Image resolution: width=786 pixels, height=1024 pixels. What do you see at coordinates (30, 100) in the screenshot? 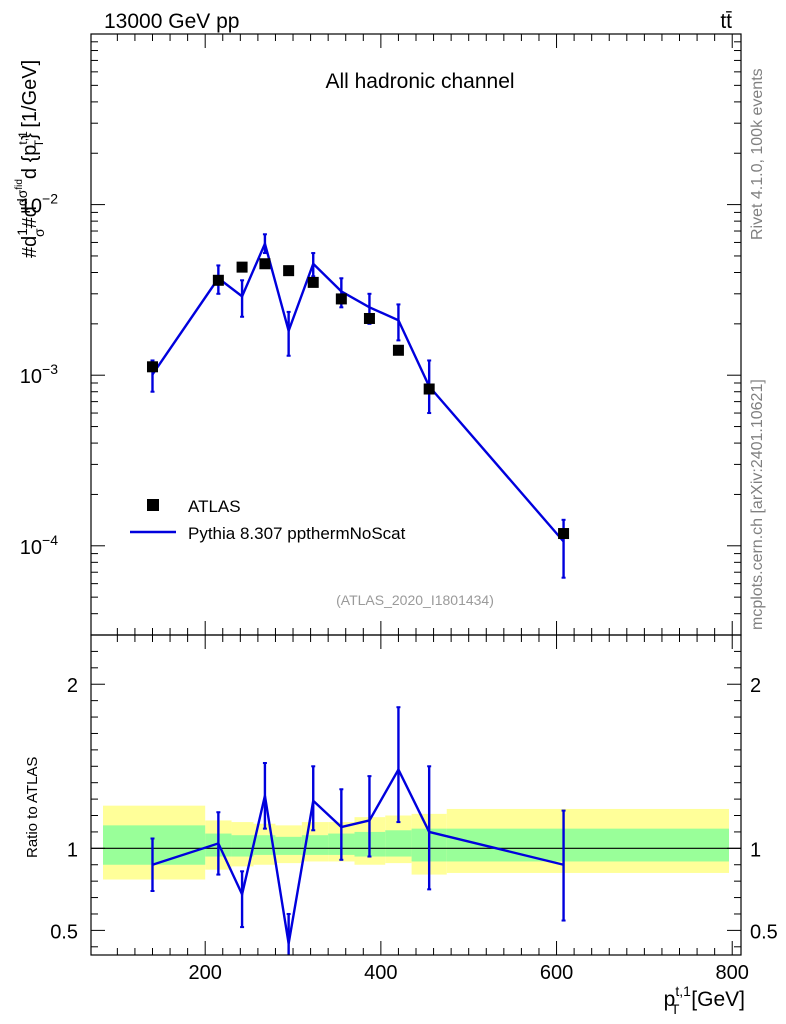
I see `ylabel-part-unit: } [1/GeV]` at bounding box center [30, 100].